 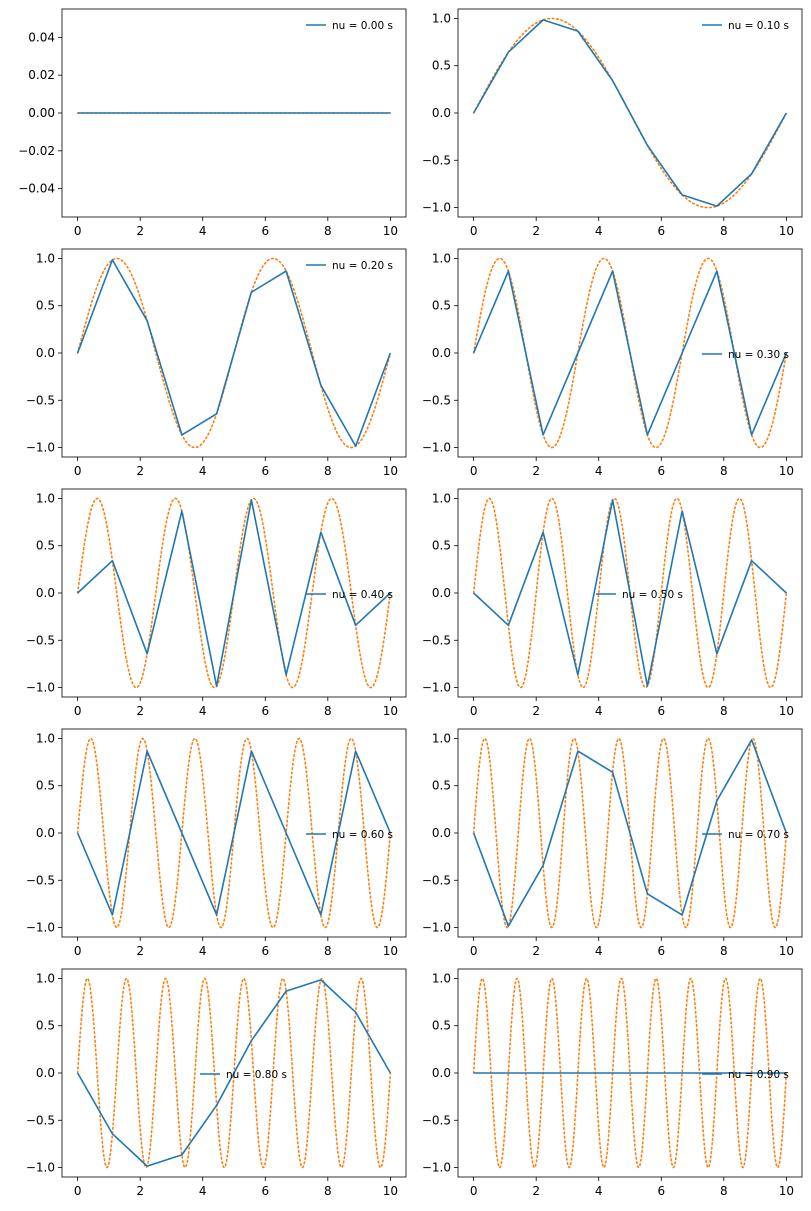 I want to click on legend: nu = 0.60 s, so click(x=349, y=835).